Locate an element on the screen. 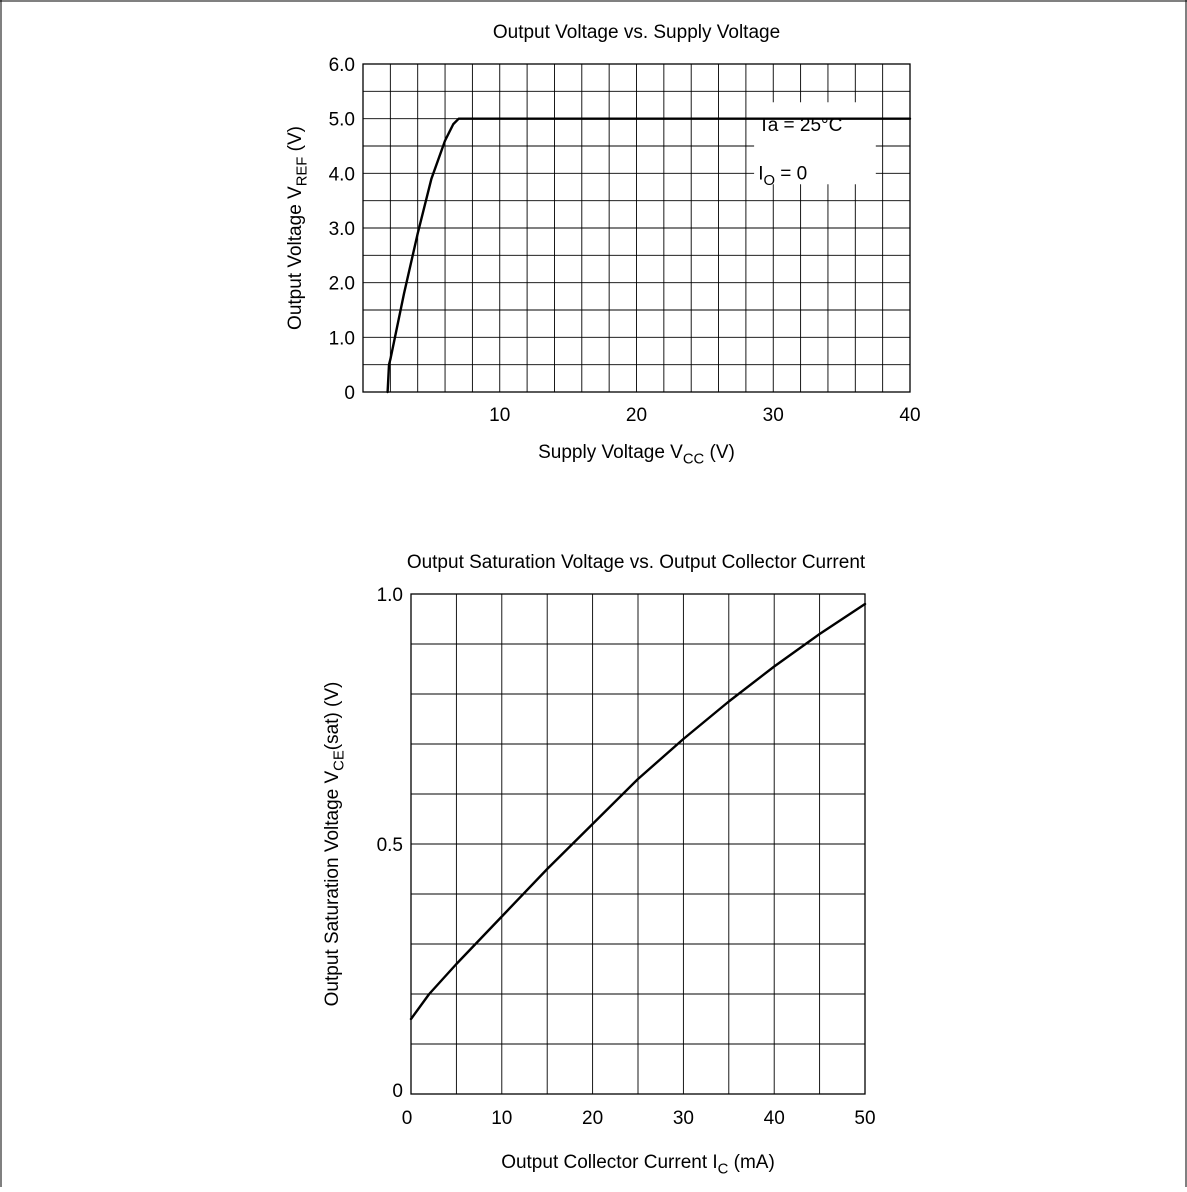 The width and height of the screenshot is (1187, 1192). chart-title: Output Voltage vs. Supply Voltage is located at coordinates (636, 32).